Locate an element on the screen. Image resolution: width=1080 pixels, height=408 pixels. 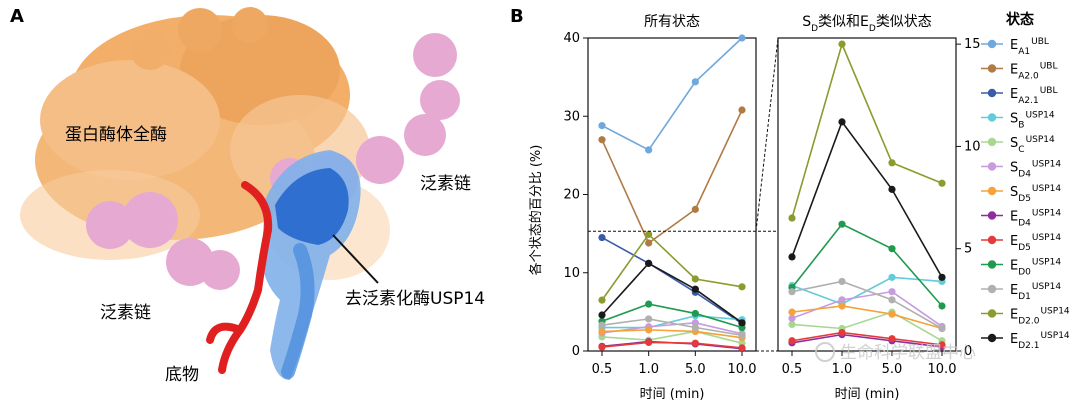
substrate-label: 底物 is located at coordinates (182, 375).